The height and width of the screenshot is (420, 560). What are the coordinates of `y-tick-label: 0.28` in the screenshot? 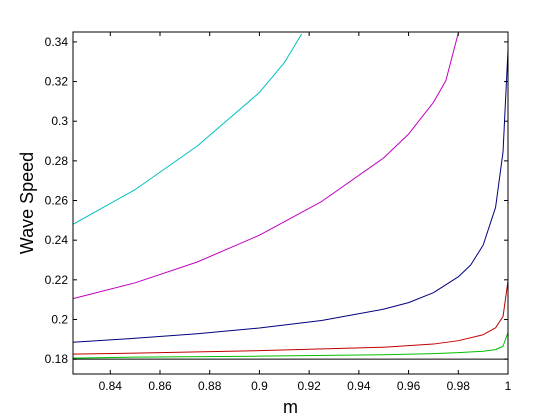 It's located at (57, 161).